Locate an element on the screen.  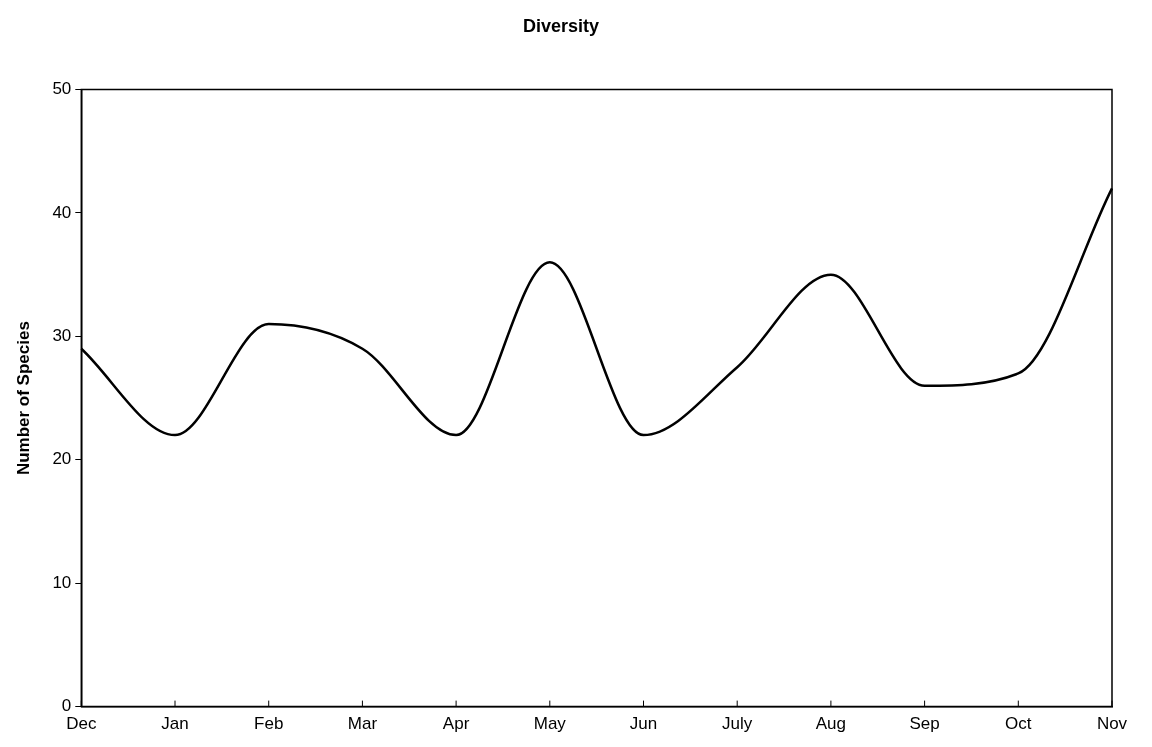
x-tick-label: Jun is located at coordinates (643, 724).